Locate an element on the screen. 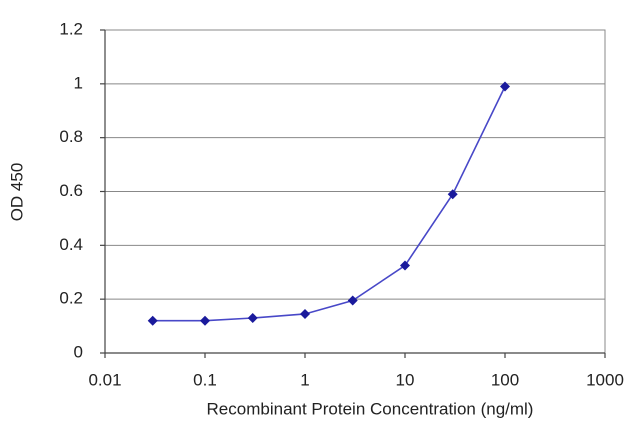 This screenshot has width=640, height=427. y-tick-label: 1.2 is located at coordinates (71, 28).